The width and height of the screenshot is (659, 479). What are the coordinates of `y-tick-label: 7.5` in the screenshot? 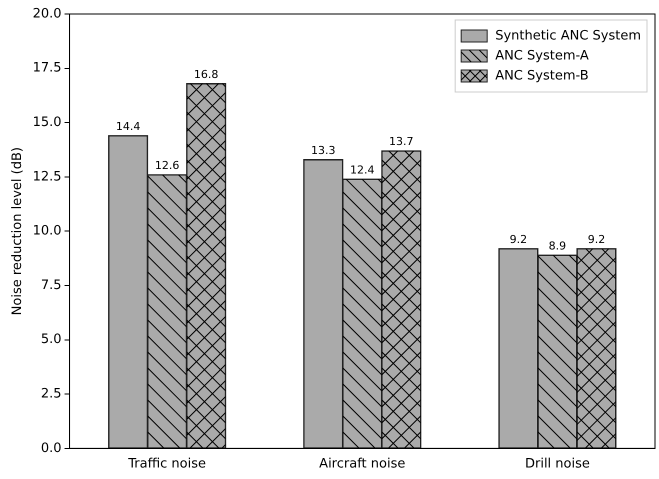 It's located at (51, 285).